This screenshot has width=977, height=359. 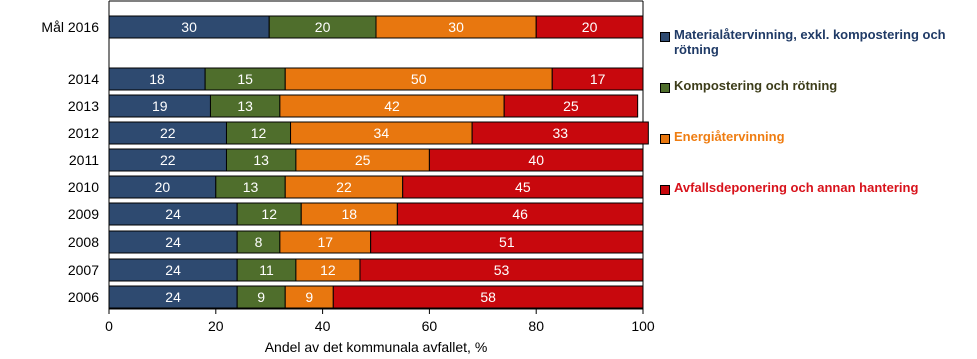 What do you see at coordinates (796, 187) in the screenshot?
I see `legend-label-deponering: Avfallsdeponering och annan hantering` at bounding box center [796, 187].